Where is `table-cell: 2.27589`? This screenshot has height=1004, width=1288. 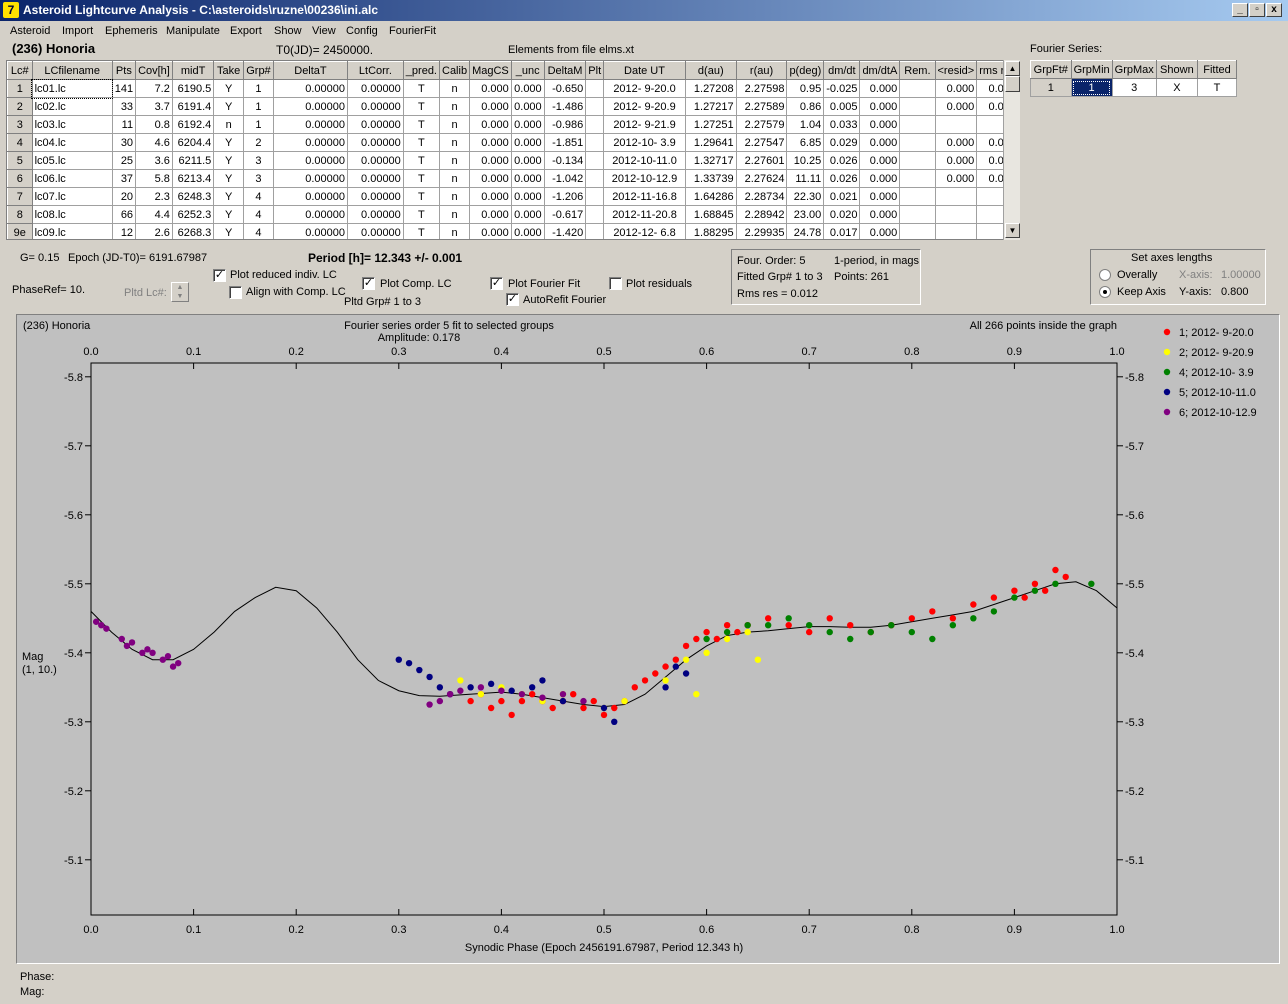
table-cell: 2.27589 is located at coordinates (761, 106).